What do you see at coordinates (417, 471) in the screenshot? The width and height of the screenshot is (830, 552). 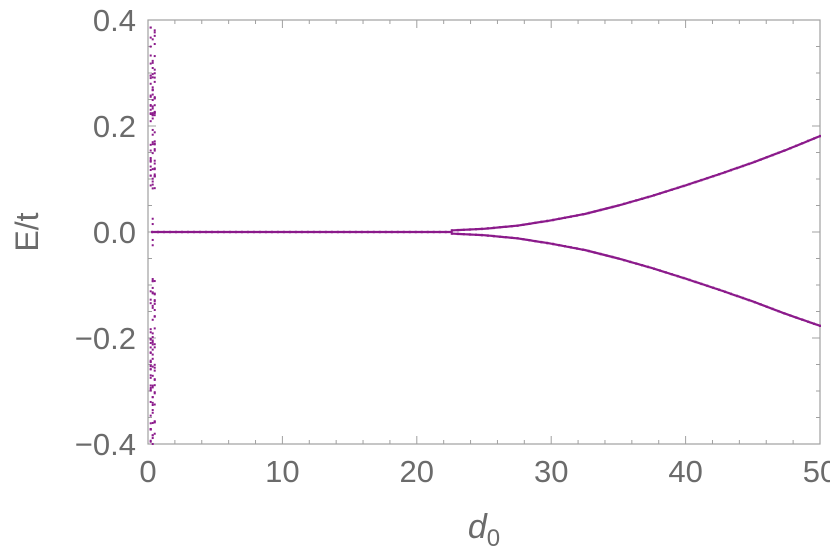 I see `x-tick-label: 20` at bounding box center [417, 471].